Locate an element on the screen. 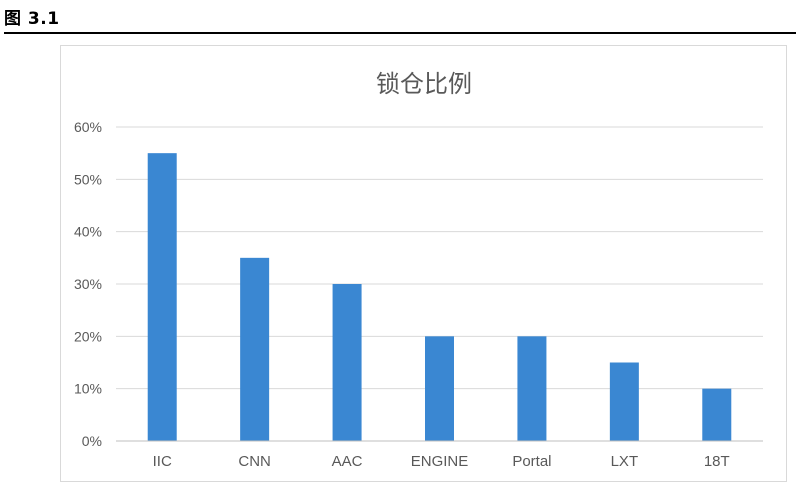 This screenshot has height=493, width=800. y-axis-ticks: 0% 10% 20% 30% 40% 50% 60% is located at coordinates (88, 284).